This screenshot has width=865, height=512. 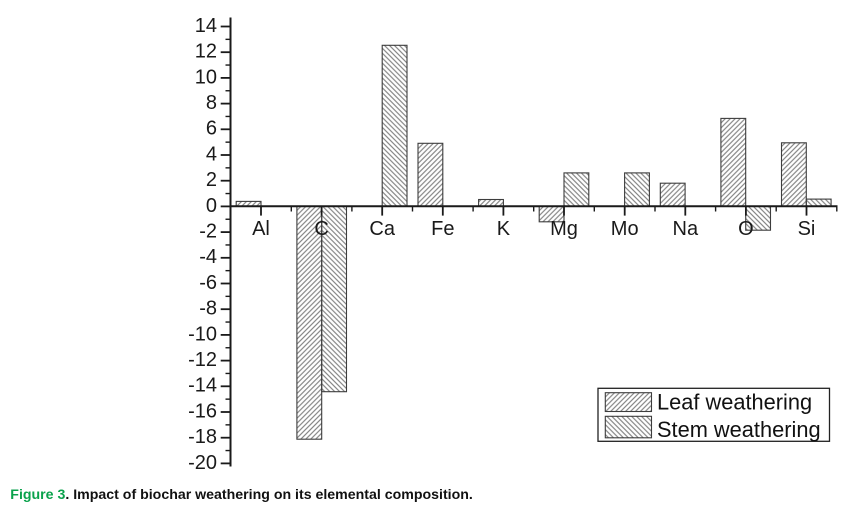 What do you see at coordinates (504, 229) in the screenshot?
I see `svg-text: K` at bounding box center [504, 229].